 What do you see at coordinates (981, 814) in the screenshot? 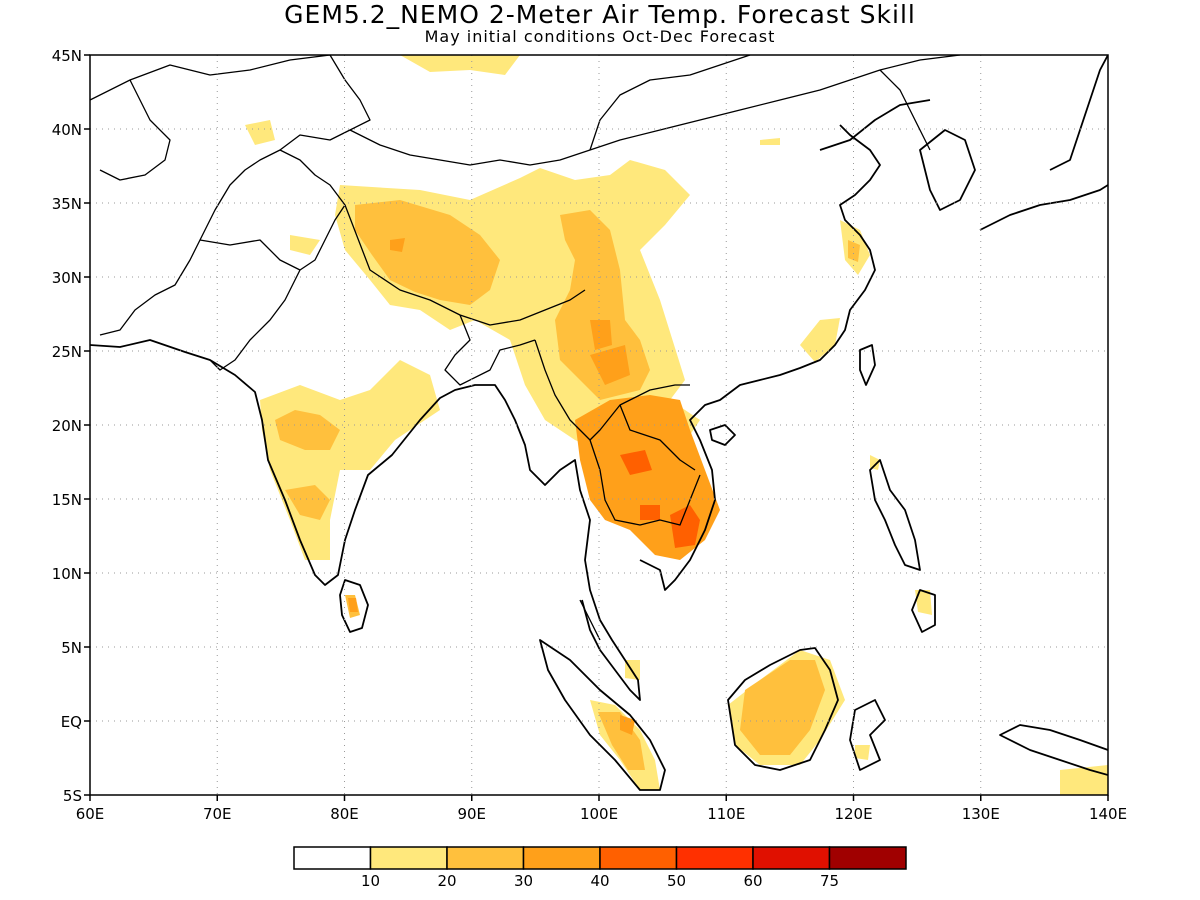
I see `x-tick-label: 130E` at bounding box center [981, 814].